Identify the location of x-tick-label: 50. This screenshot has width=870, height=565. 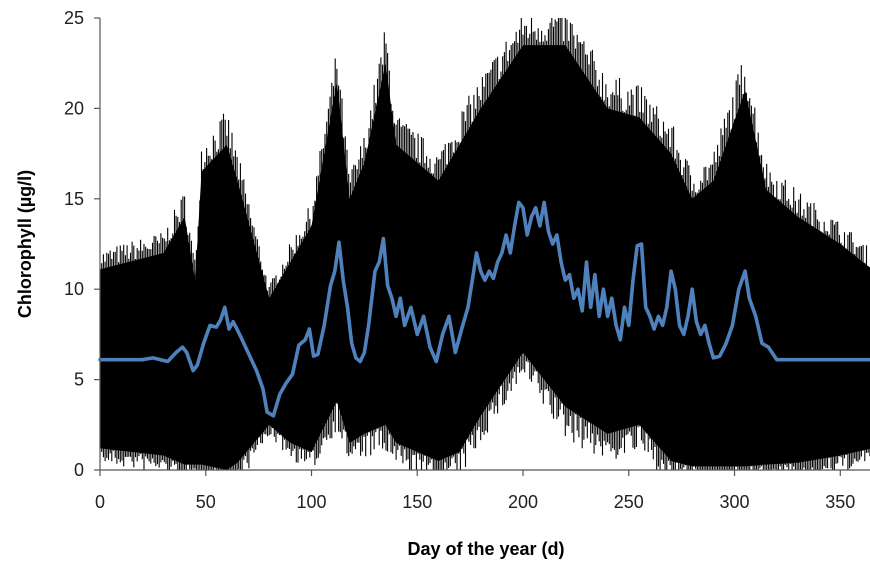
(206, 502).